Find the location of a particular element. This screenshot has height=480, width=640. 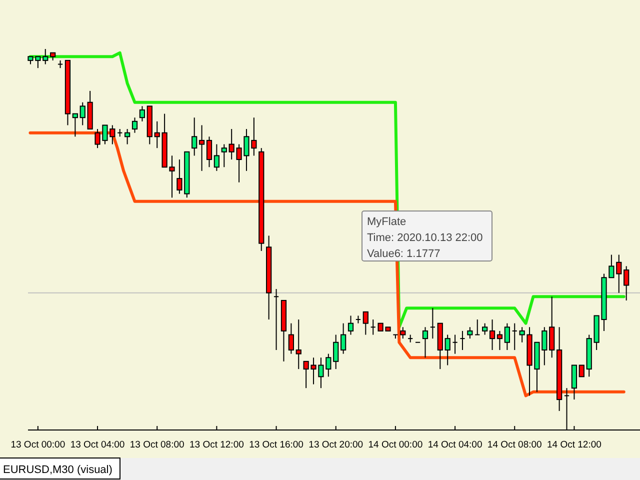

x-tick-label: 14 Oct 08:00 is located at coordinates (514, 444).